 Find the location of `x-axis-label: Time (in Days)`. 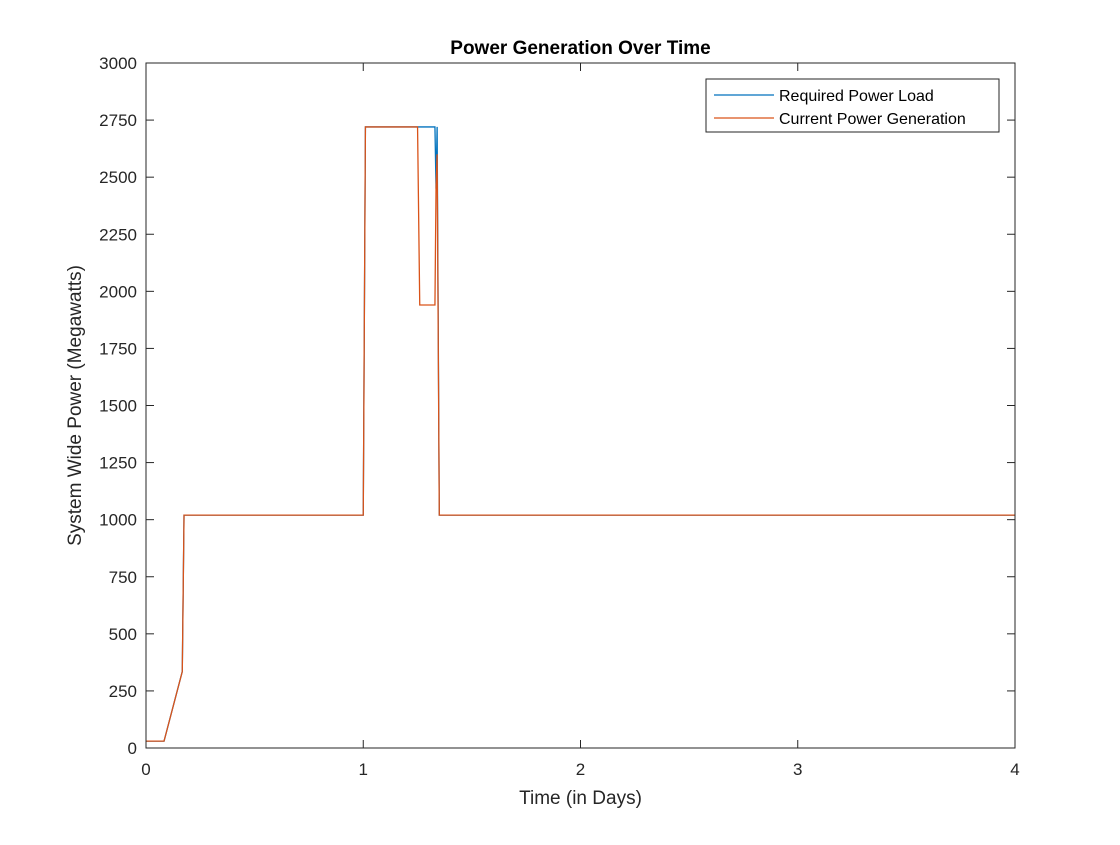

x-axis-label: Time (in Days) is located at coordinates (580, 798).